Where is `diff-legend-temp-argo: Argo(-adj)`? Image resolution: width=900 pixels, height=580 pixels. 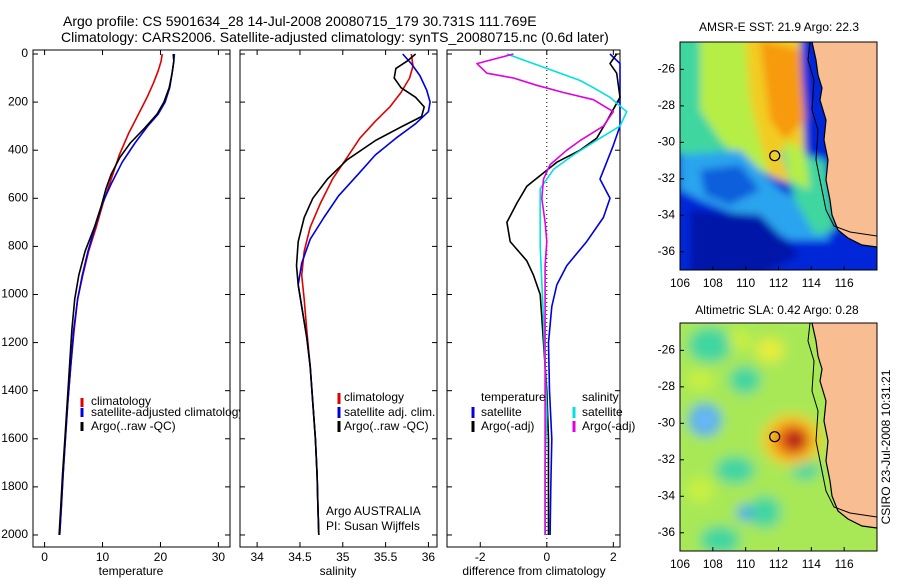
diff-legend-temp-argo: Argo(-adj) is located at coordinates (507, 426).